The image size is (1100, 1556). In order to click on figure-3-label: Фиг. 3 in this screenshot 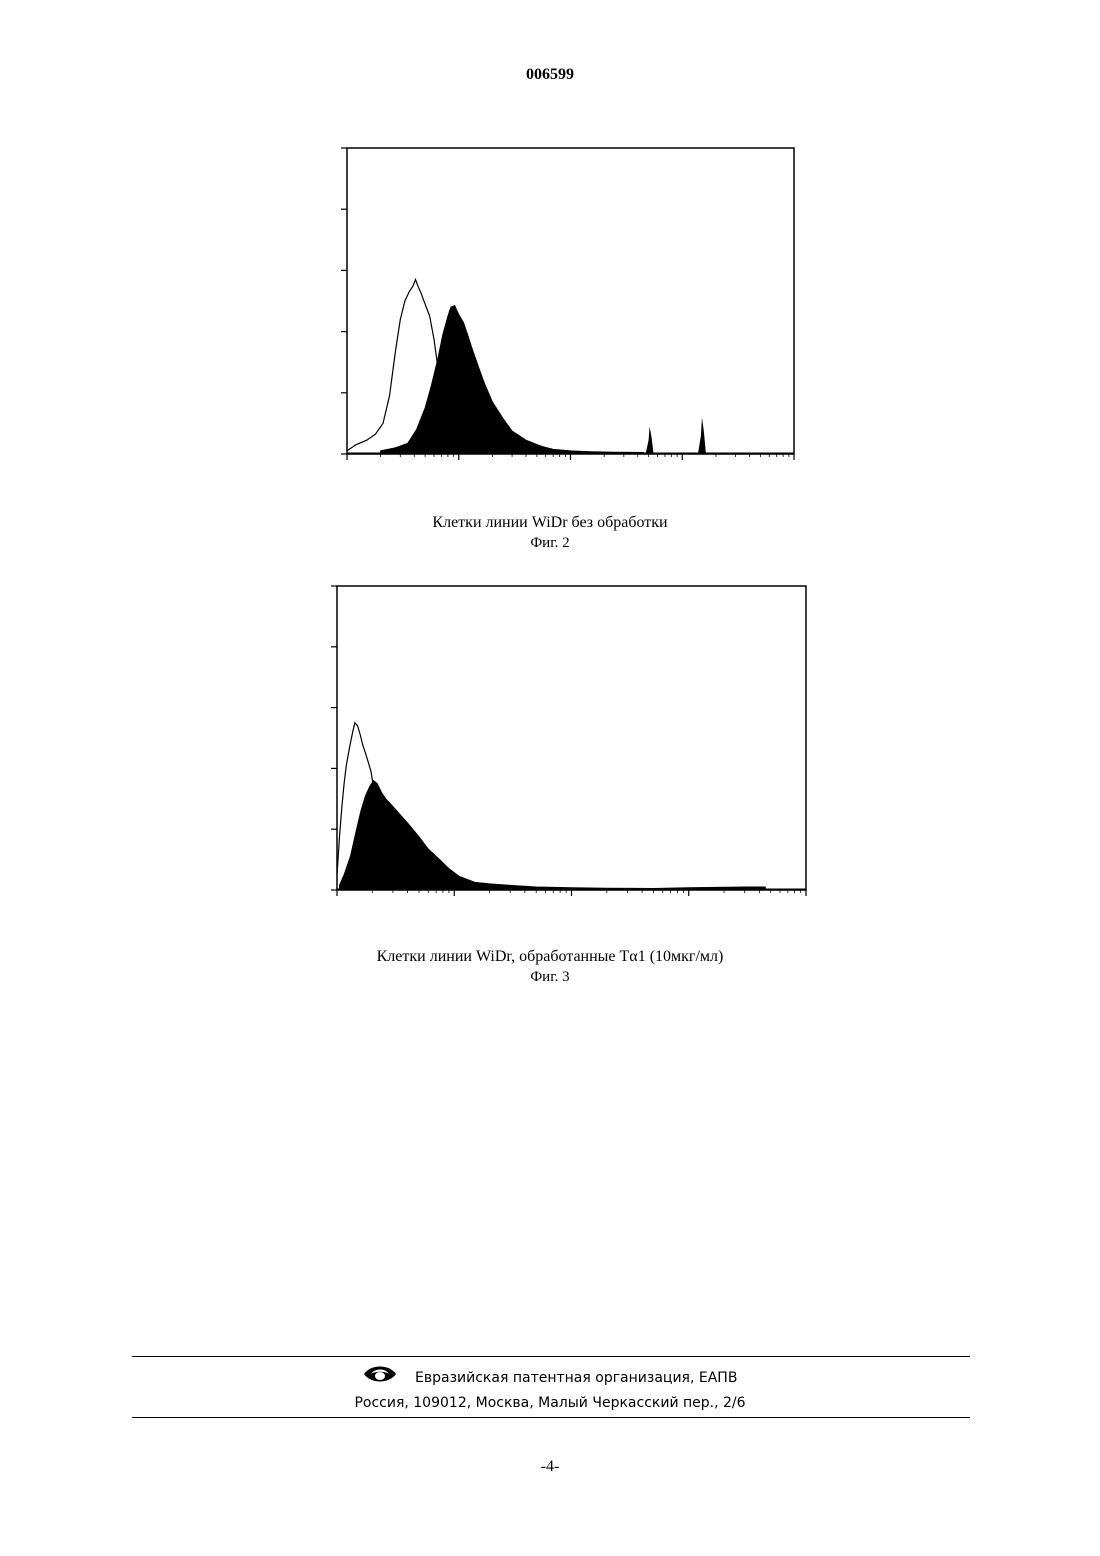, I will do `click(550, 977)`.